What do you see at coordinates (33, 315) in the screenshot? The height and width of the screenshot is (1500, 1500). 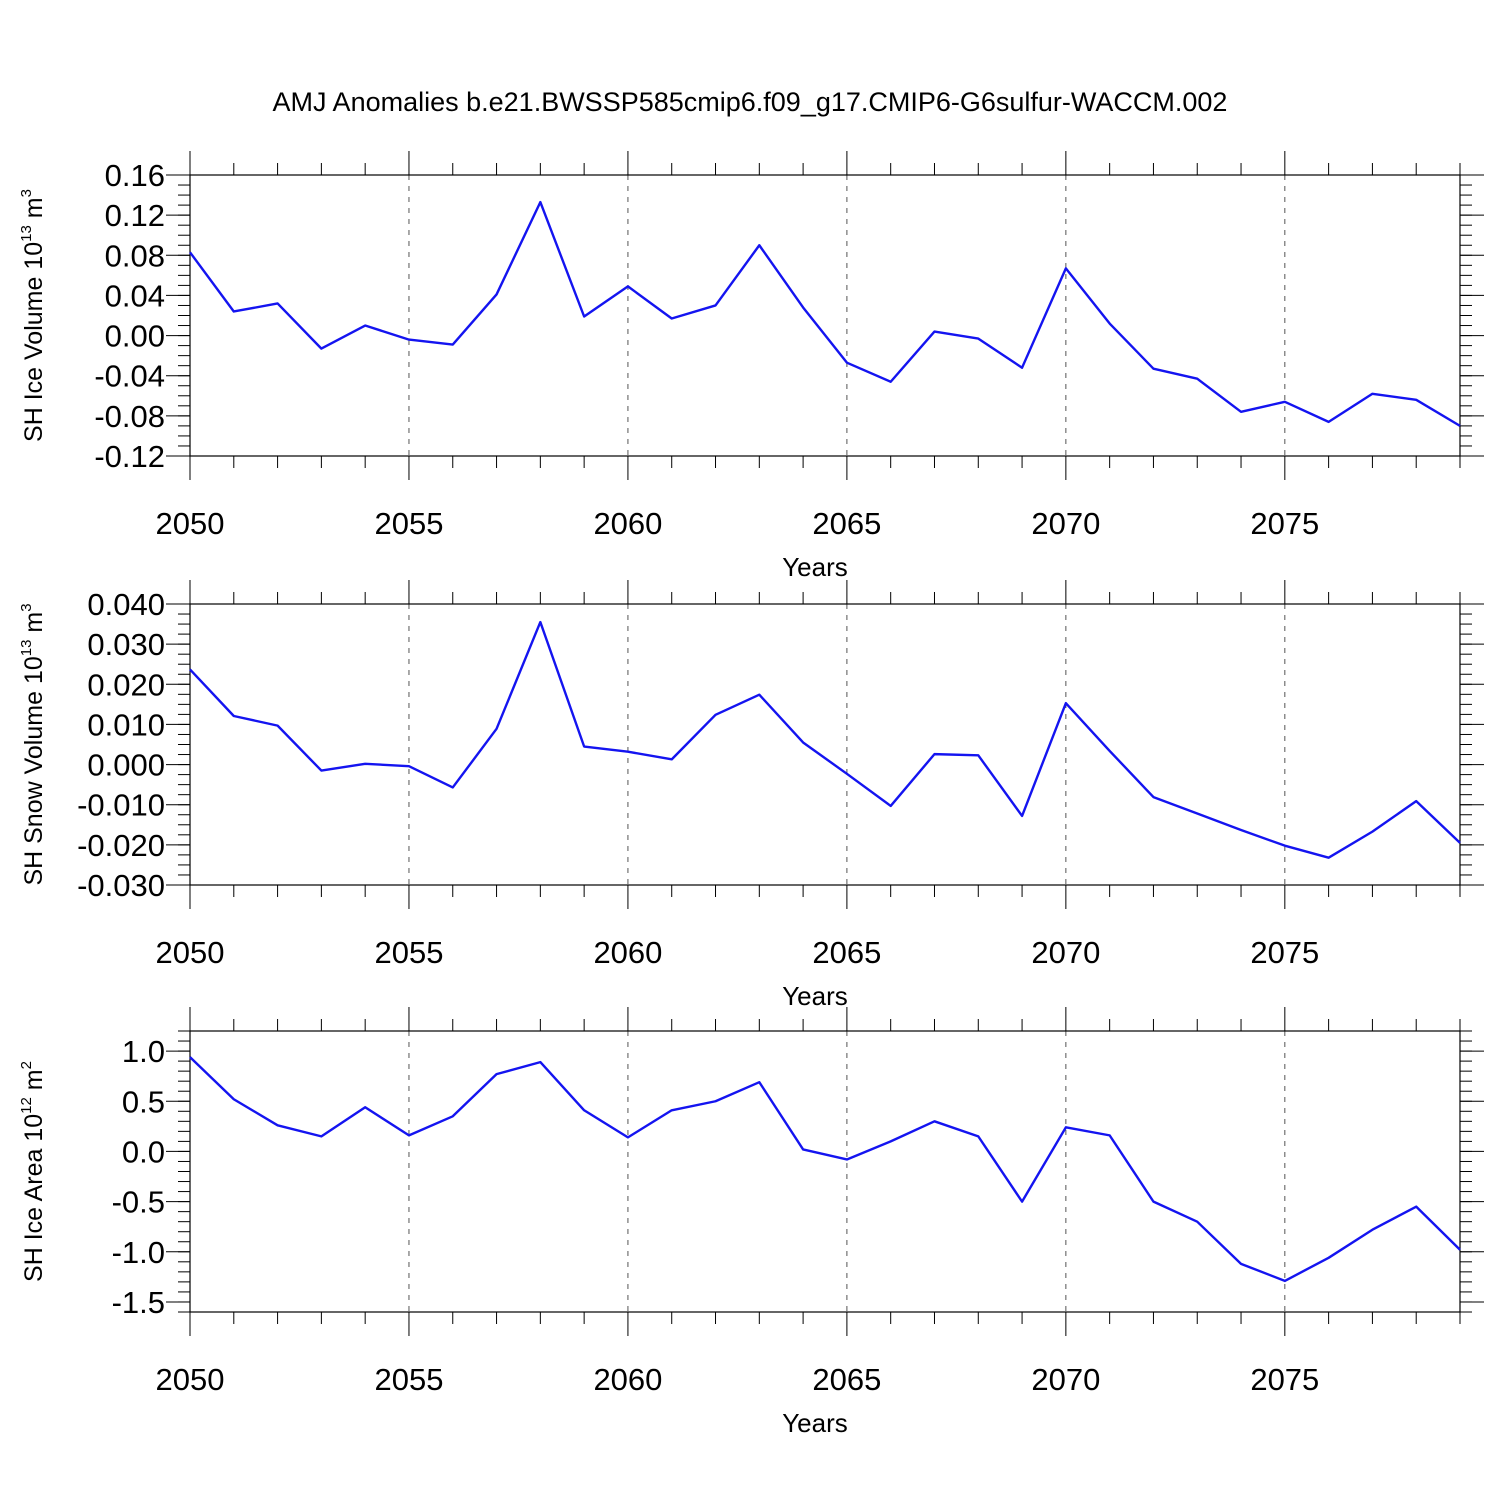 I see `y-axis-label: SH Ice Volume 1013 m3` at bounding box center [33, 315].